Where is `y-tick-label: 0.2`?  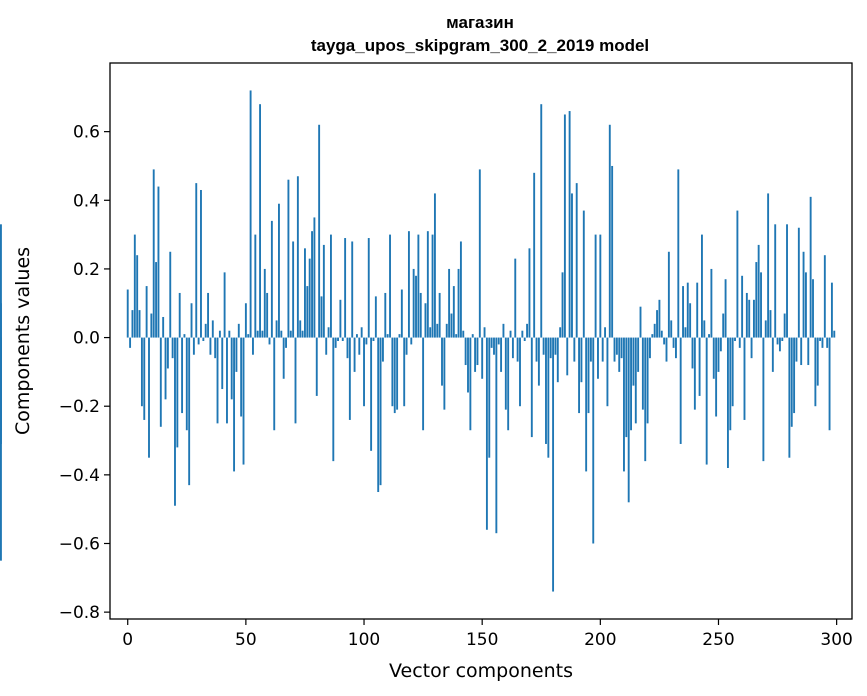
y-tick-label: 0.2 is located at coordinates (86, 270).